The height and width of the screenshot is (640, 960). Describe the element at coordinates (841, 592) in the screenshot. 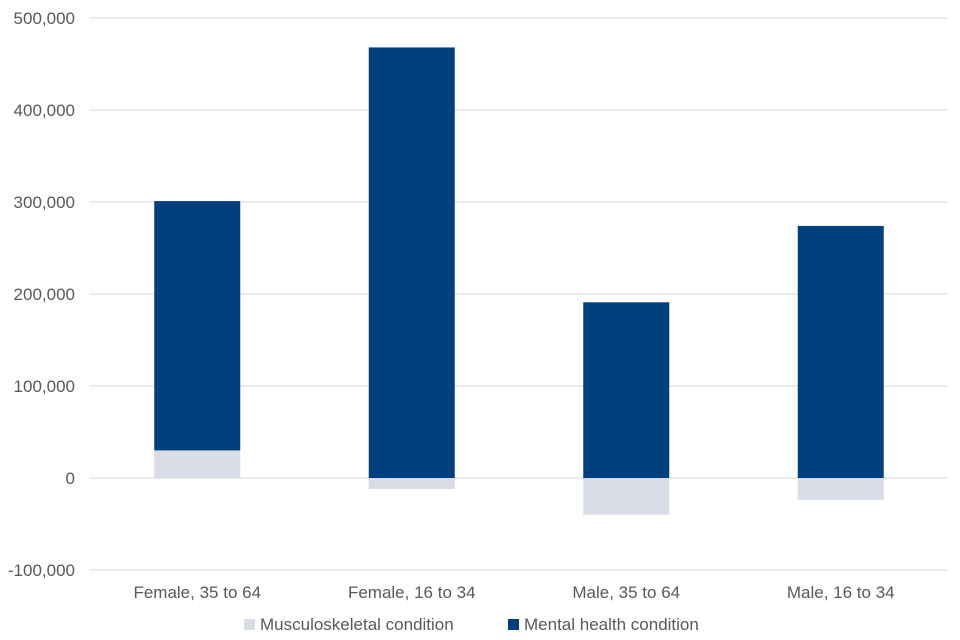

I see `x-category-label: Male, 16 to 34` at that location.